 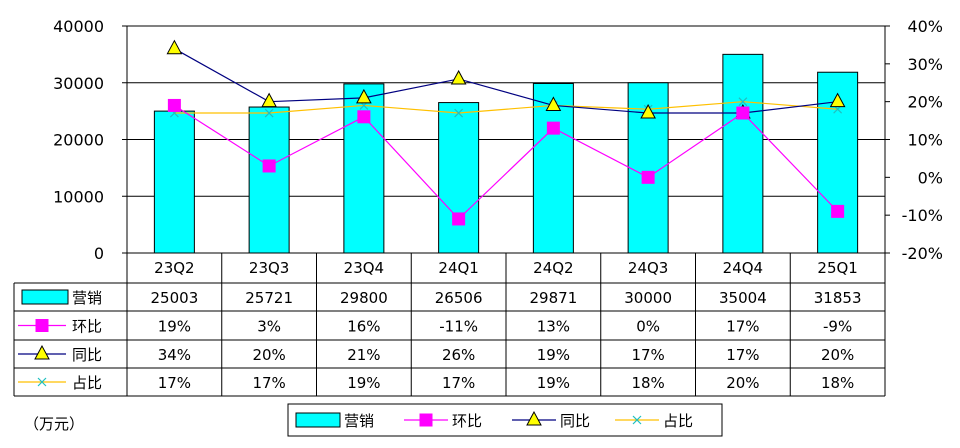 What do you see at coordinates (78, 140) in the screenshot?
I see `left-axis-tick-label: 20000` at bounding box center [78, 140].